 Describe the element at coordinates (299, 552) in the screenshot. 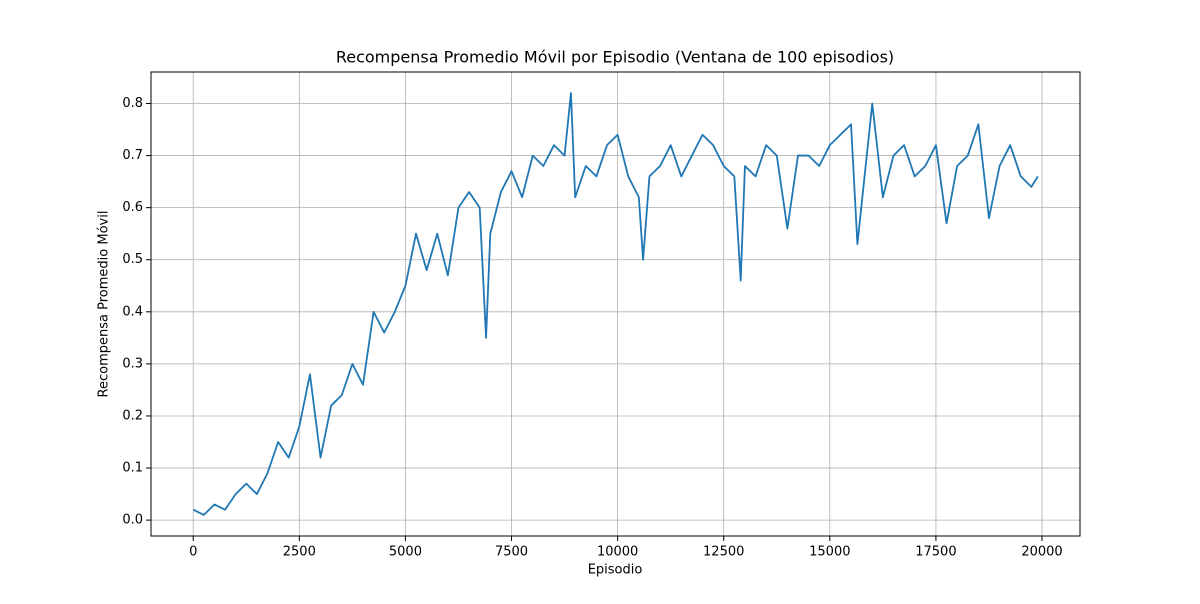

I see `x-tick-label: 2500` at that location.